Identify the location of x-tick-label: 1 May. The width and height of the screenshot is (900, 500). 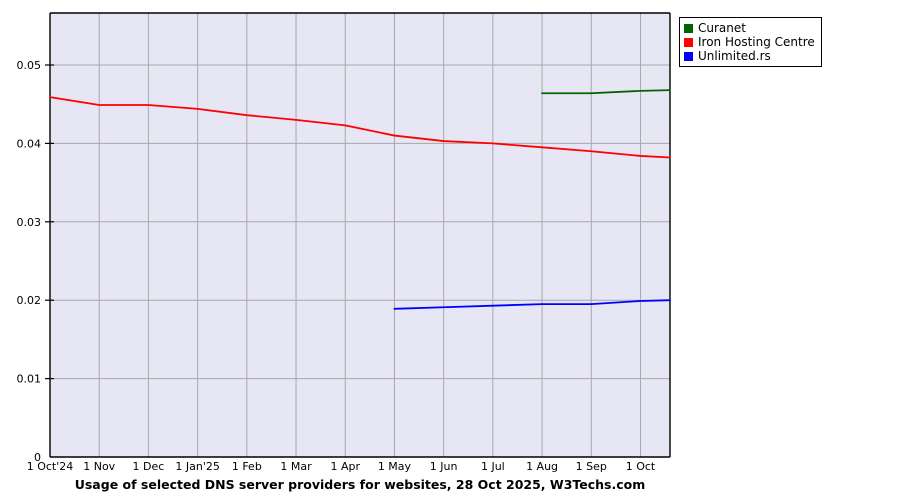
(395, 466).